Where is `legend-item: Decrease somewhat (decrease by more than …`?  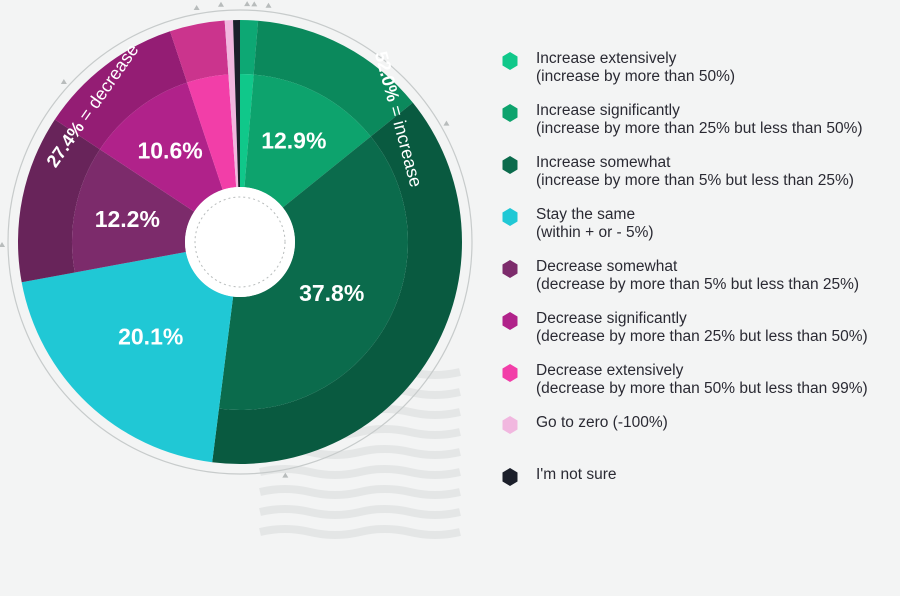 legend-item: Decrease somewhat (decrease by more than … is located at coordinates (680, 276).